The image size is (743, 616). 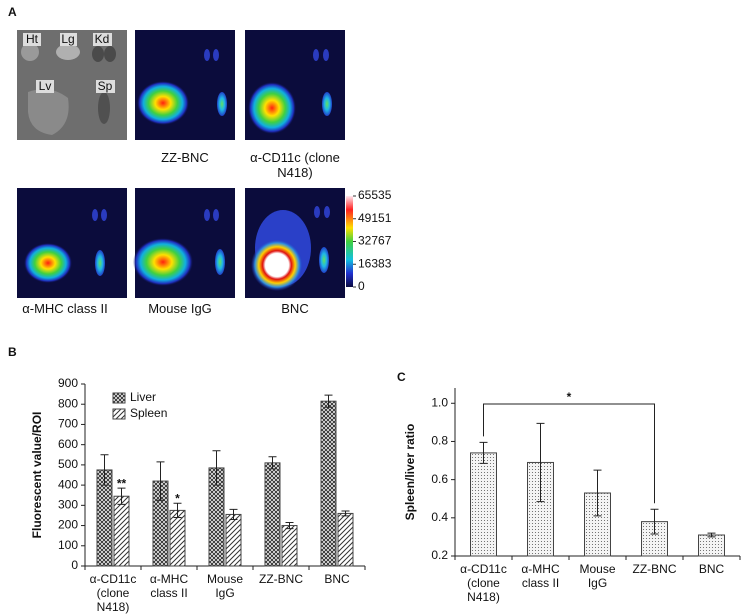 What do you see at coordinates (68, 525) in the screenshot?
I see `y-tick-label: 200` at bounding box center [68, 525].